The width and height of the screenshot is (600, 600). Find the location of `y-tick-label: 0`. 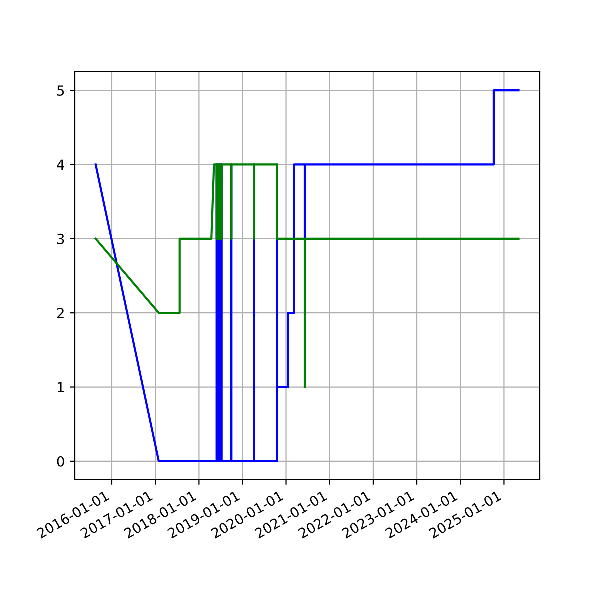

y-tick-label: 0 is located at coordinates (60, 461).